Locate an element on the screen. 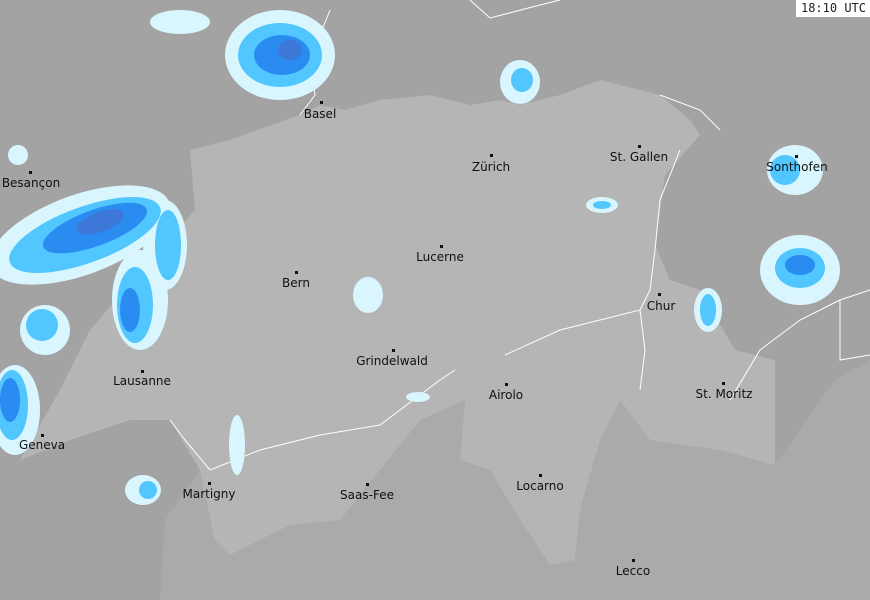 This screenshot has width=870, height=600. timestamp-label: 18:10 UTC is located at coordinates (832, 8).